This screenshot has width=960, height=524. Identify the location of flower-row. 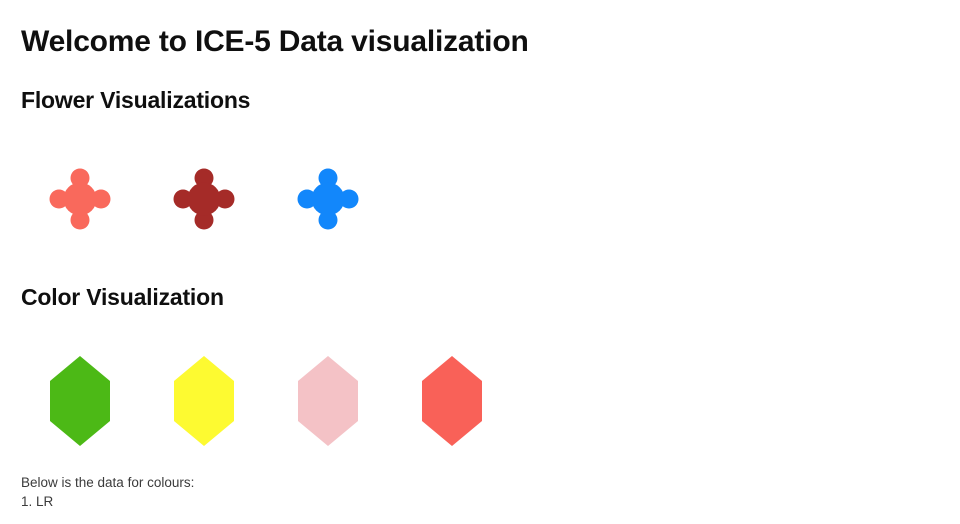
(504, 199).